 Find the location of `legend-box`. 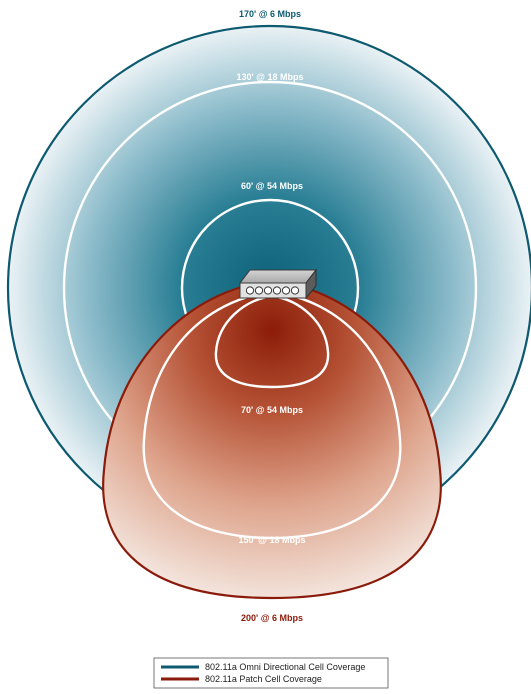

legend-box is located at coordinates (271, 673).